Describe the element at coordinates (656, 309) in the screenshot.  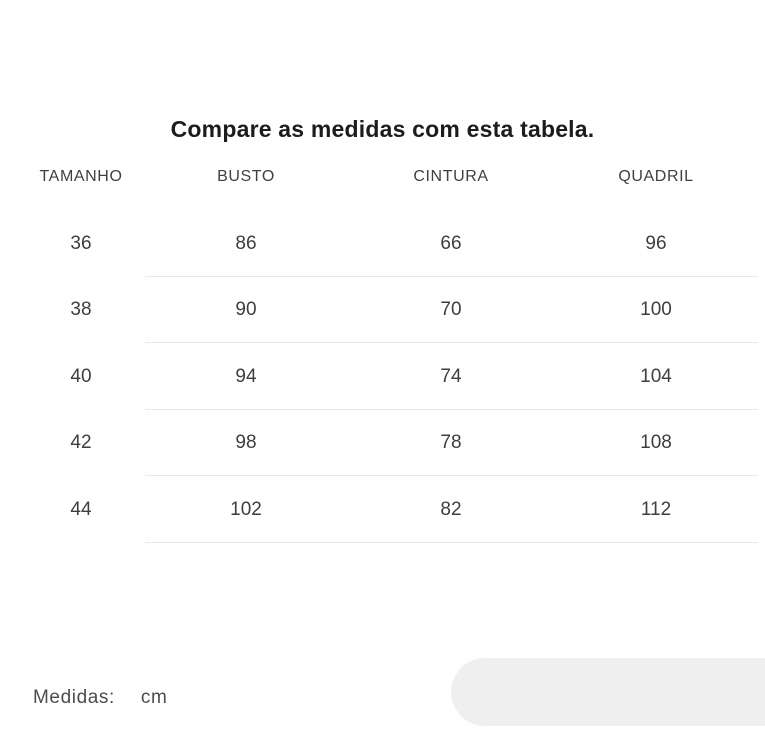
I see `table-cell-hip: 100` at that location.